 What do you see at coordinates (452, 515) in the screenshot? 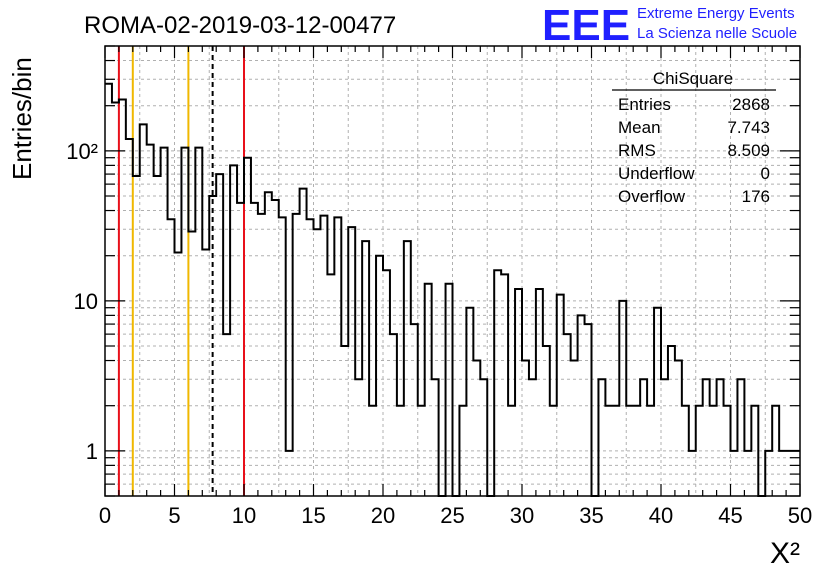
I see `x-tick-label: 25` at bounding box center [452, 515].